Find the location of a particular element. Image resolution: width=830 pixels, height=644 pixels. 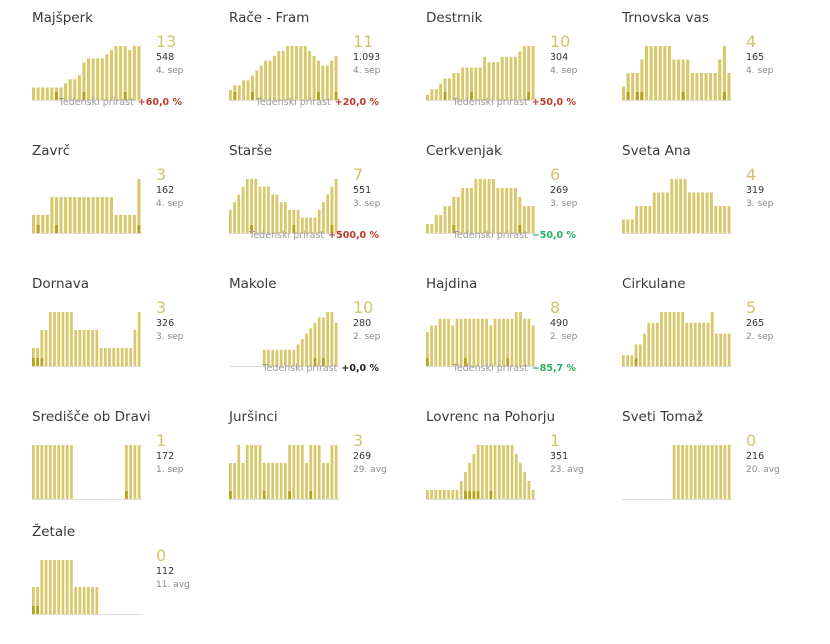

total-value: 162 is located at coordinates (165, 190).